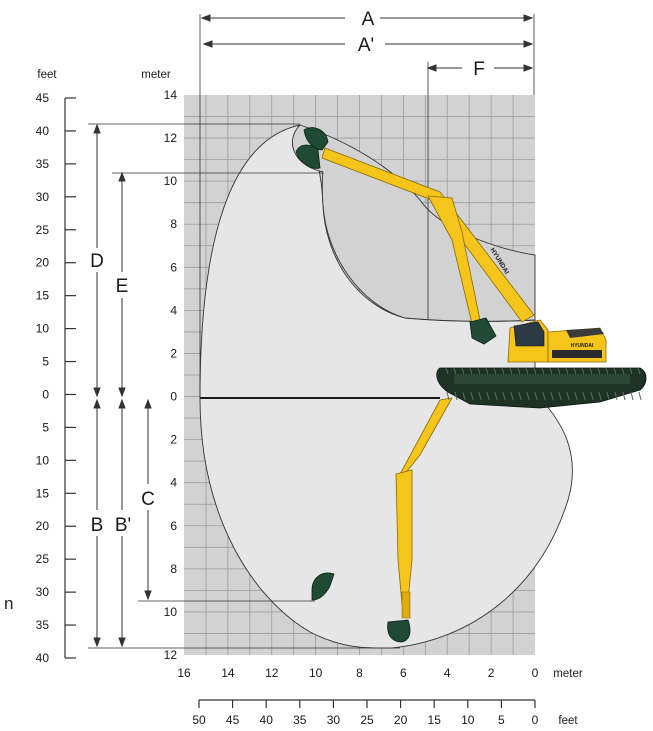  I want to click on dim-label-b: B, so click(97, 525).